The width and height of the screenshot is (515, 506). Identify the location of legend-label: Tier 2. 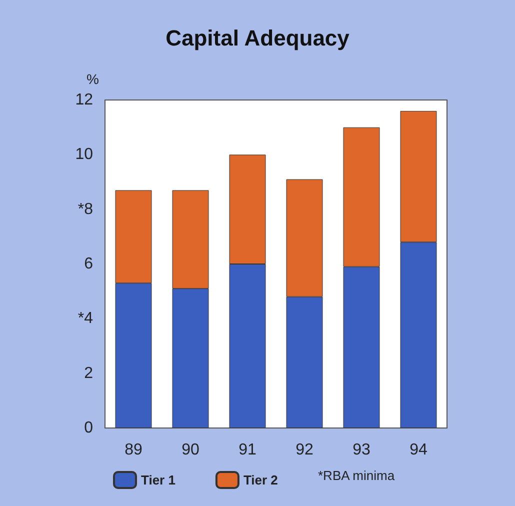
(260, 480).